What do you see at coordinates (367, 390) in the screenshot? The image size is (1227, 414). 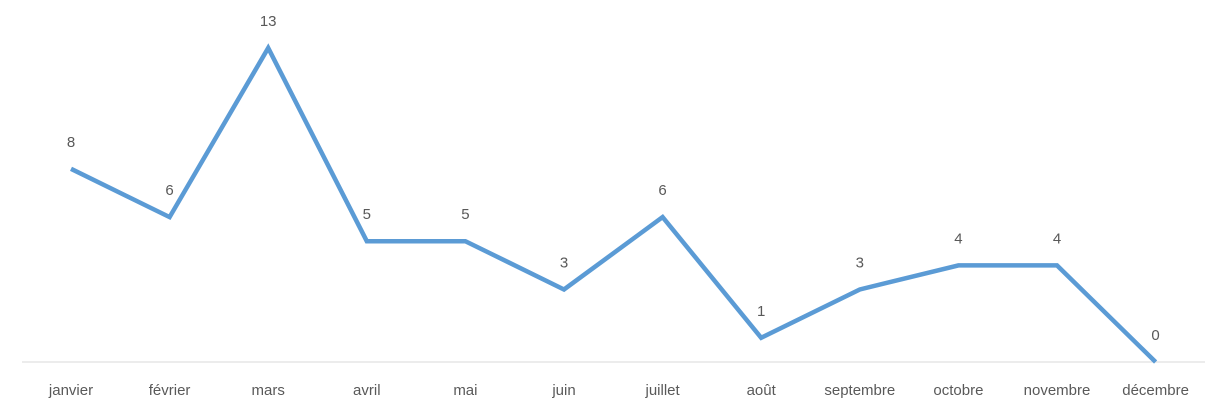 I see `x-tick-label-avril: avril` at bounding box center [367, 390].